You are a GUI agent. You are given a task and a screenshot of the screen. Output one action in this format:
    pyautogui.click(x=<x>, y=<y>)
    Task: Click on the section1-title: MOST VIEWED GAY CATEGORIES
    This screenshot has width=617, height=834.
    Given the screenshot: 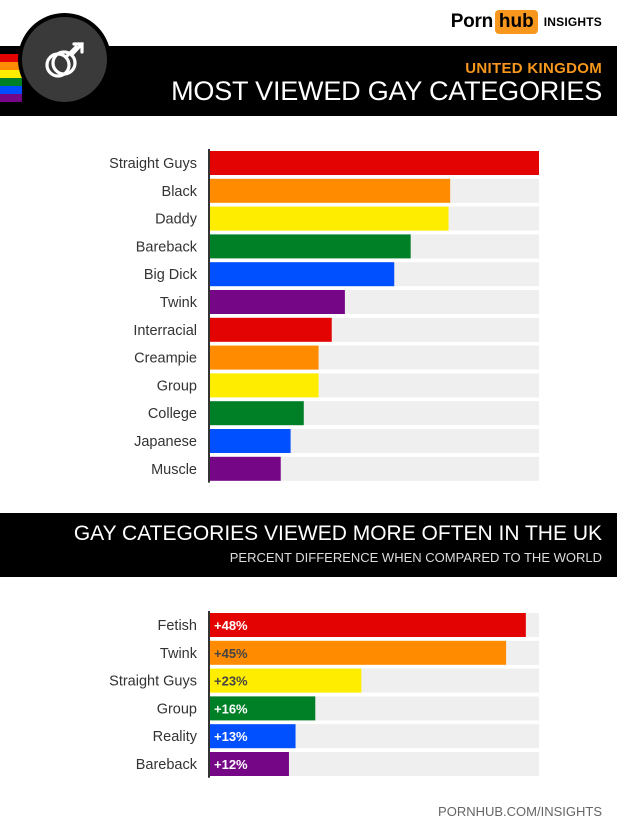 What is the action you would take?
    pyautogui.click(x=386, y=91)
    